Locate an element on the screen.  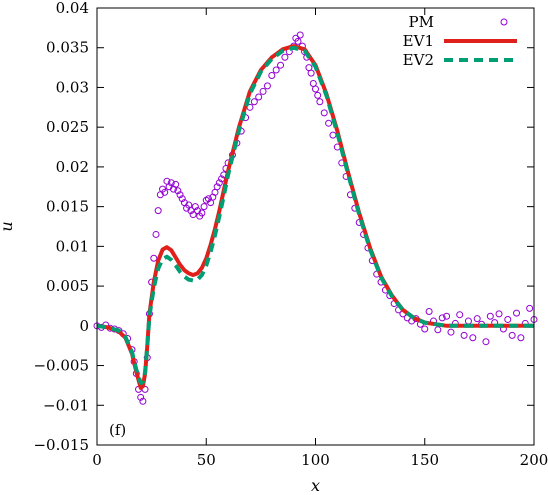
y-tick-label: 0.04 is located at coordinates (72, 8).